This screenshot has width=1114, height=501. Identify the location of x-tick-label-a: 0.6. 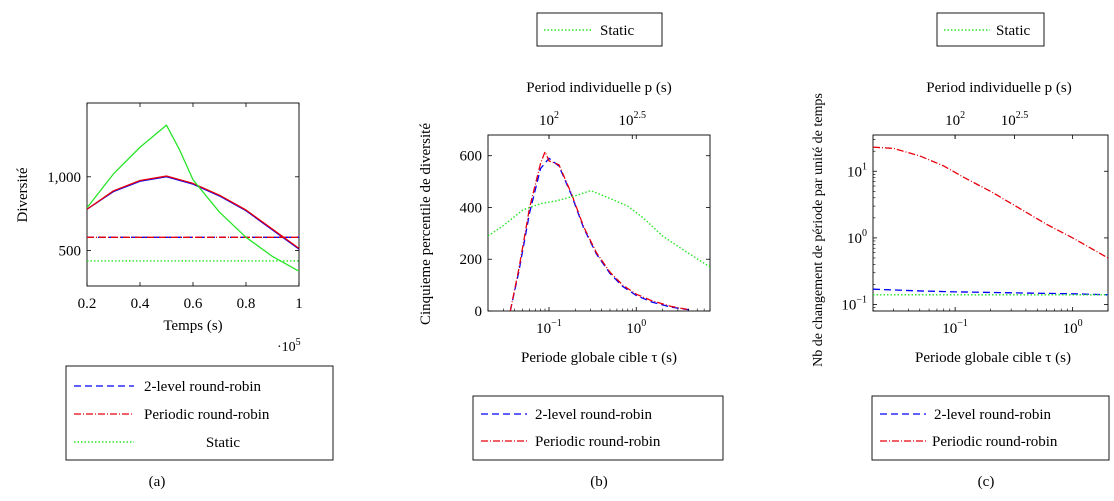
(193, 304).